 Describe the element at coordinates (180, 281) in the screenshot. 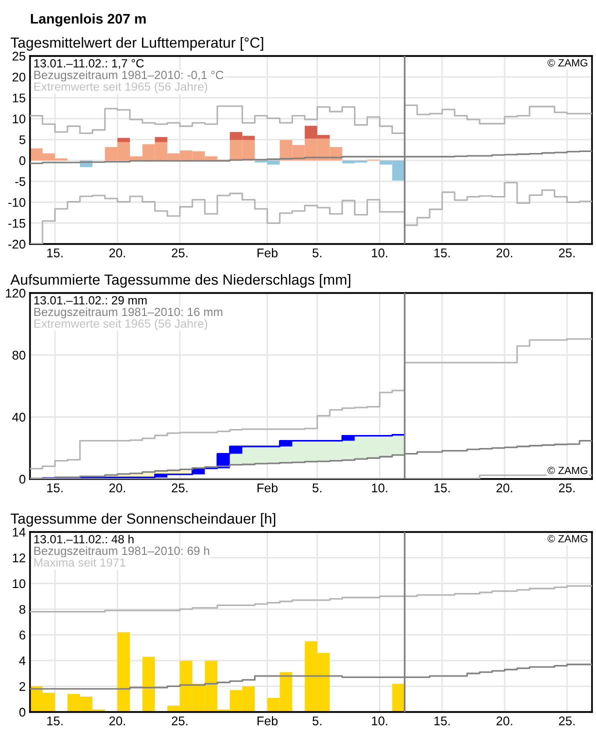

I see `chart-title: Aufsummierte Tagessumme des Niederschlags [mm]` at that location.